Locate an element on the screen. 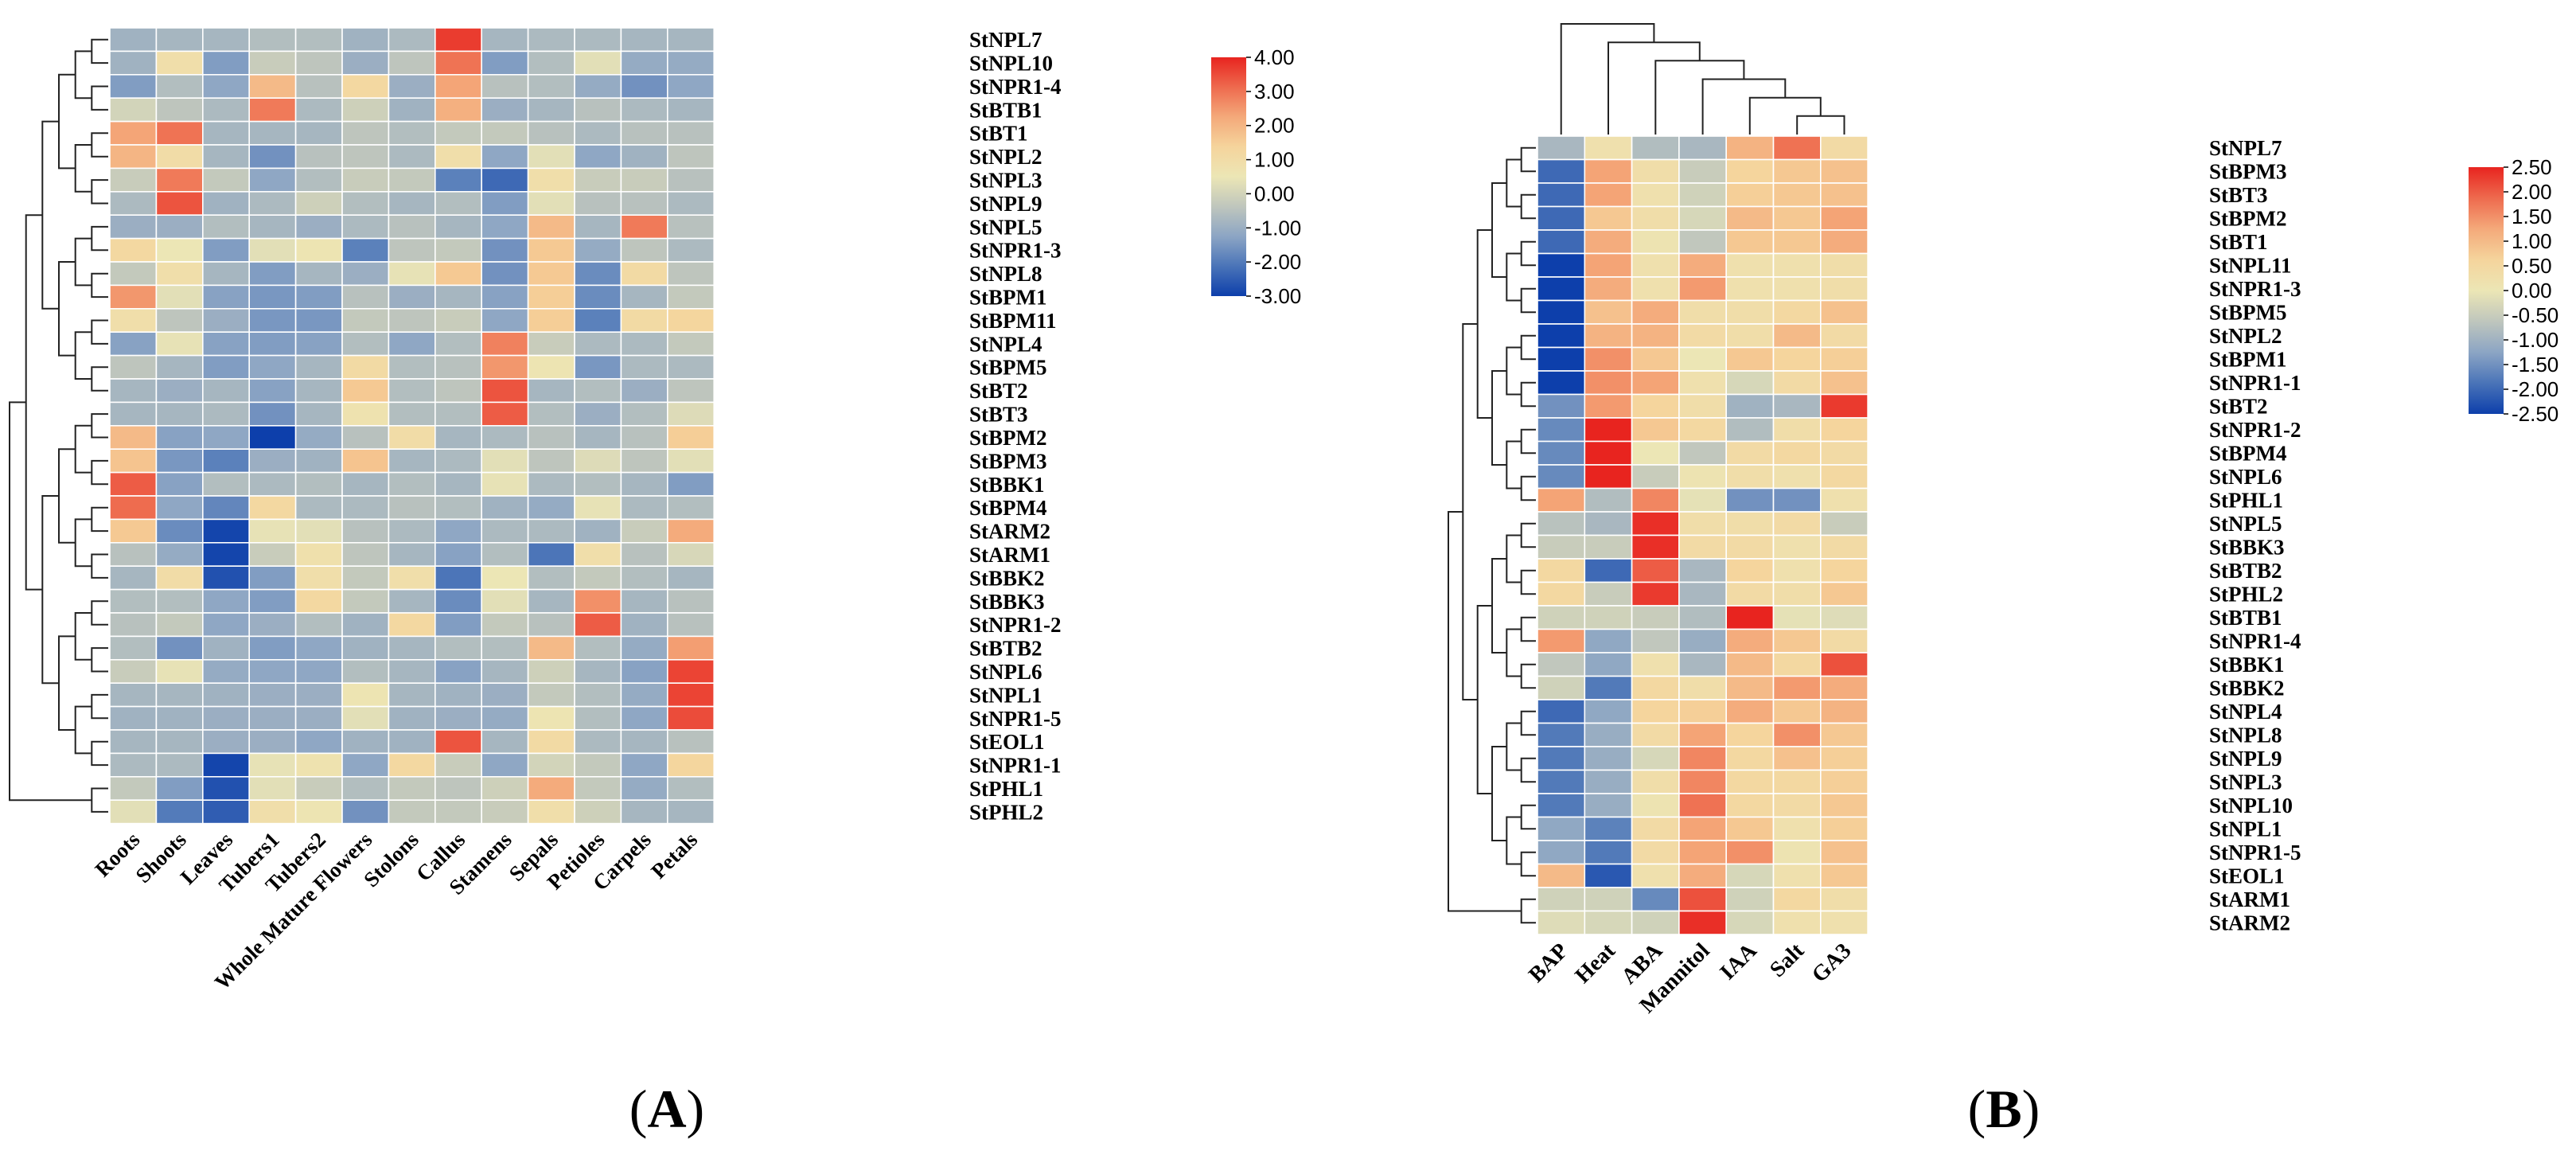 The width and height of the screenshot is (2576, 1151). row-dendrogram is located at coordinates (1492, 535).